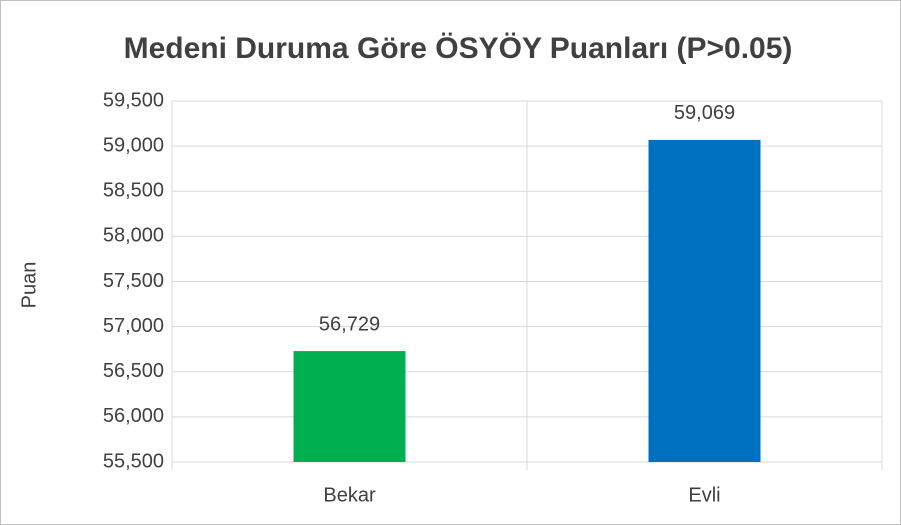 Image resolution: width=901 pixels, height=525 pixels. I want to click on y-tick-label: 58,500, so click(133, 191).